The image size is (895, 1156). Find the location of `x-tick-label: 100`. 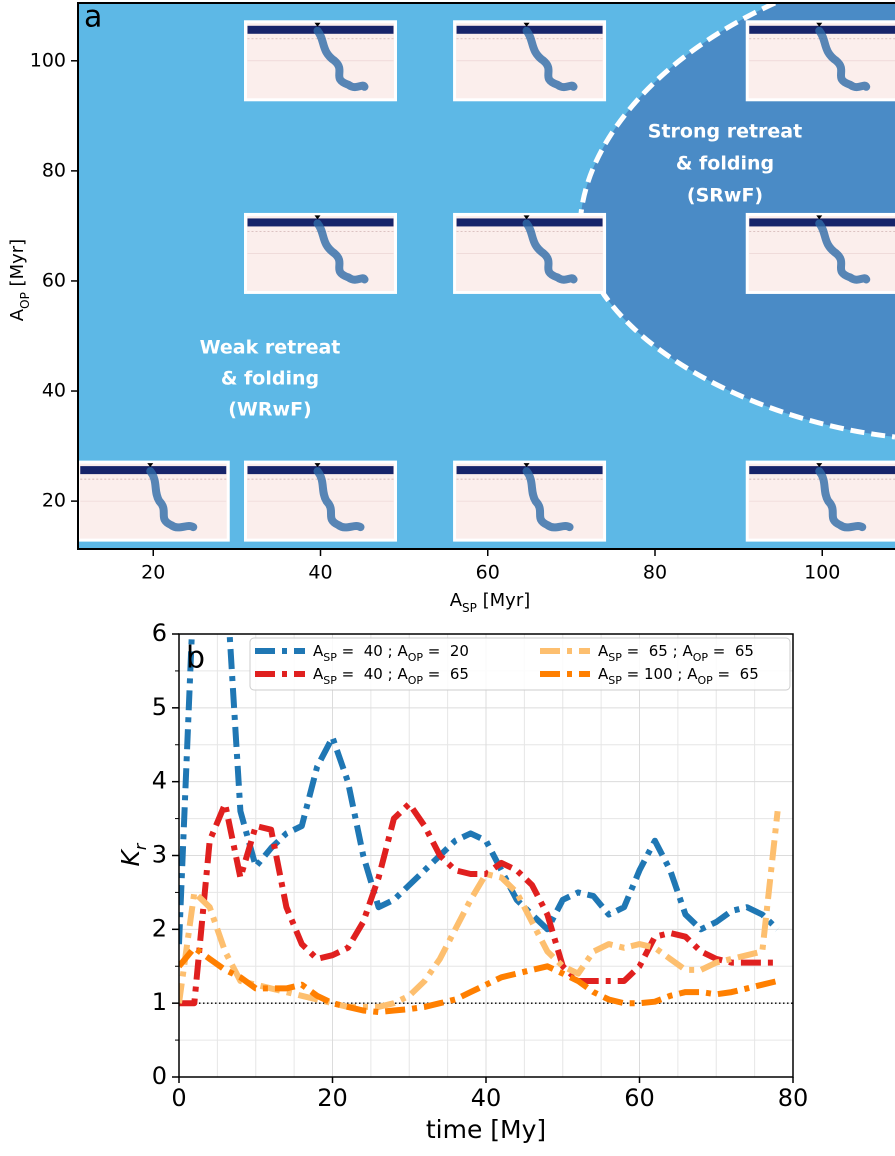

x-tick-label: 100 is located at coordinates (822, 573).